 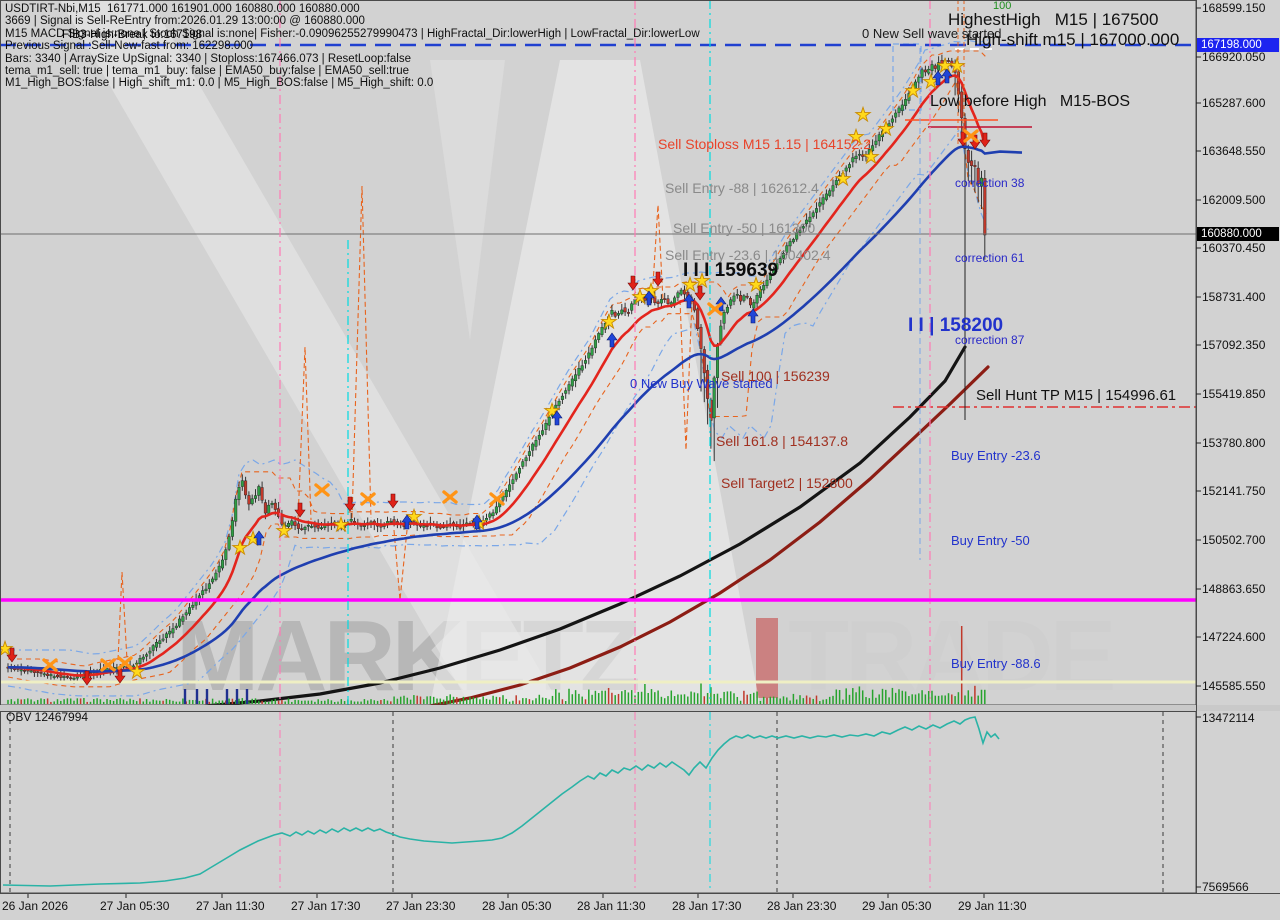 What do you see at coordinates (996, 663) in the screenshot?
I see `chart-annotation: Buy Entry -88.6` at bounding box center [996, 663].